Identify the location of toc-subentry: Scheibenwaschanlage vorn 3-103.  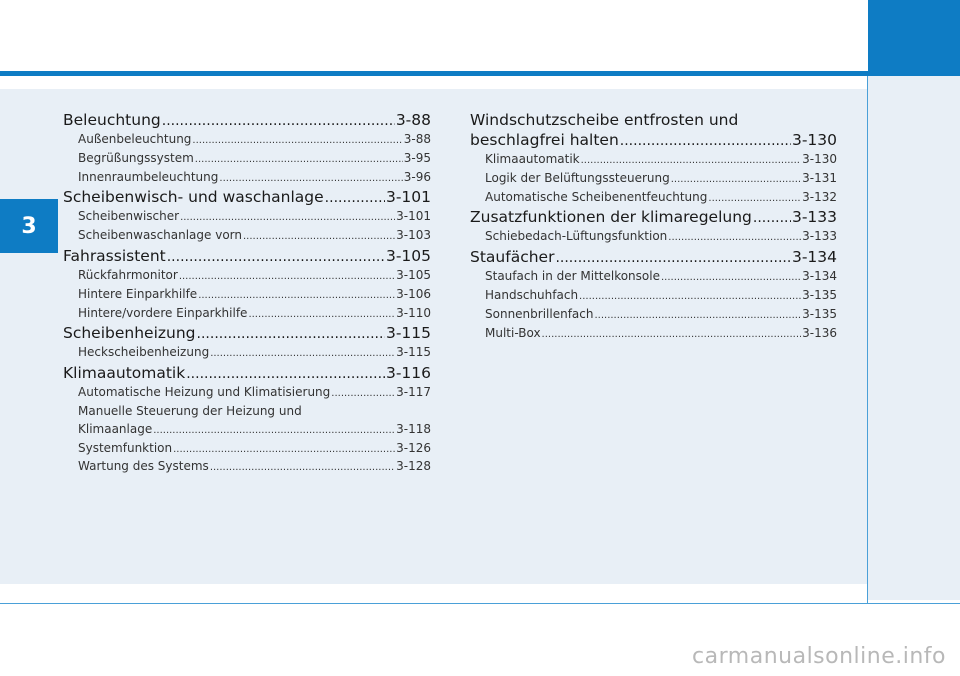
(247, 236).